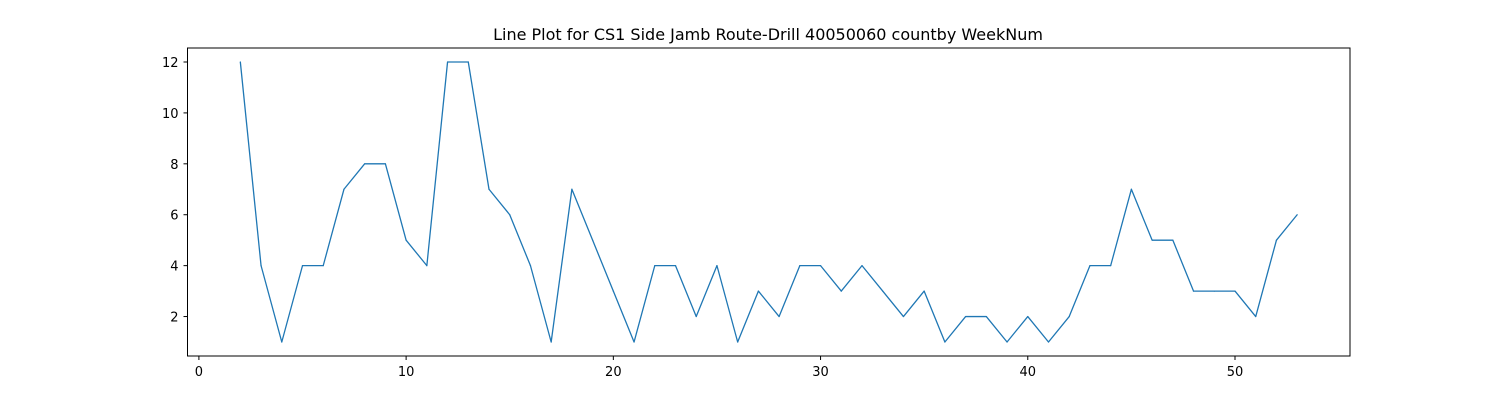 This screenshot has height=404, width=1500. Describe the element at coordinates (406, 372) in the screenshot. I see `x-tick-label: 10` at that location.